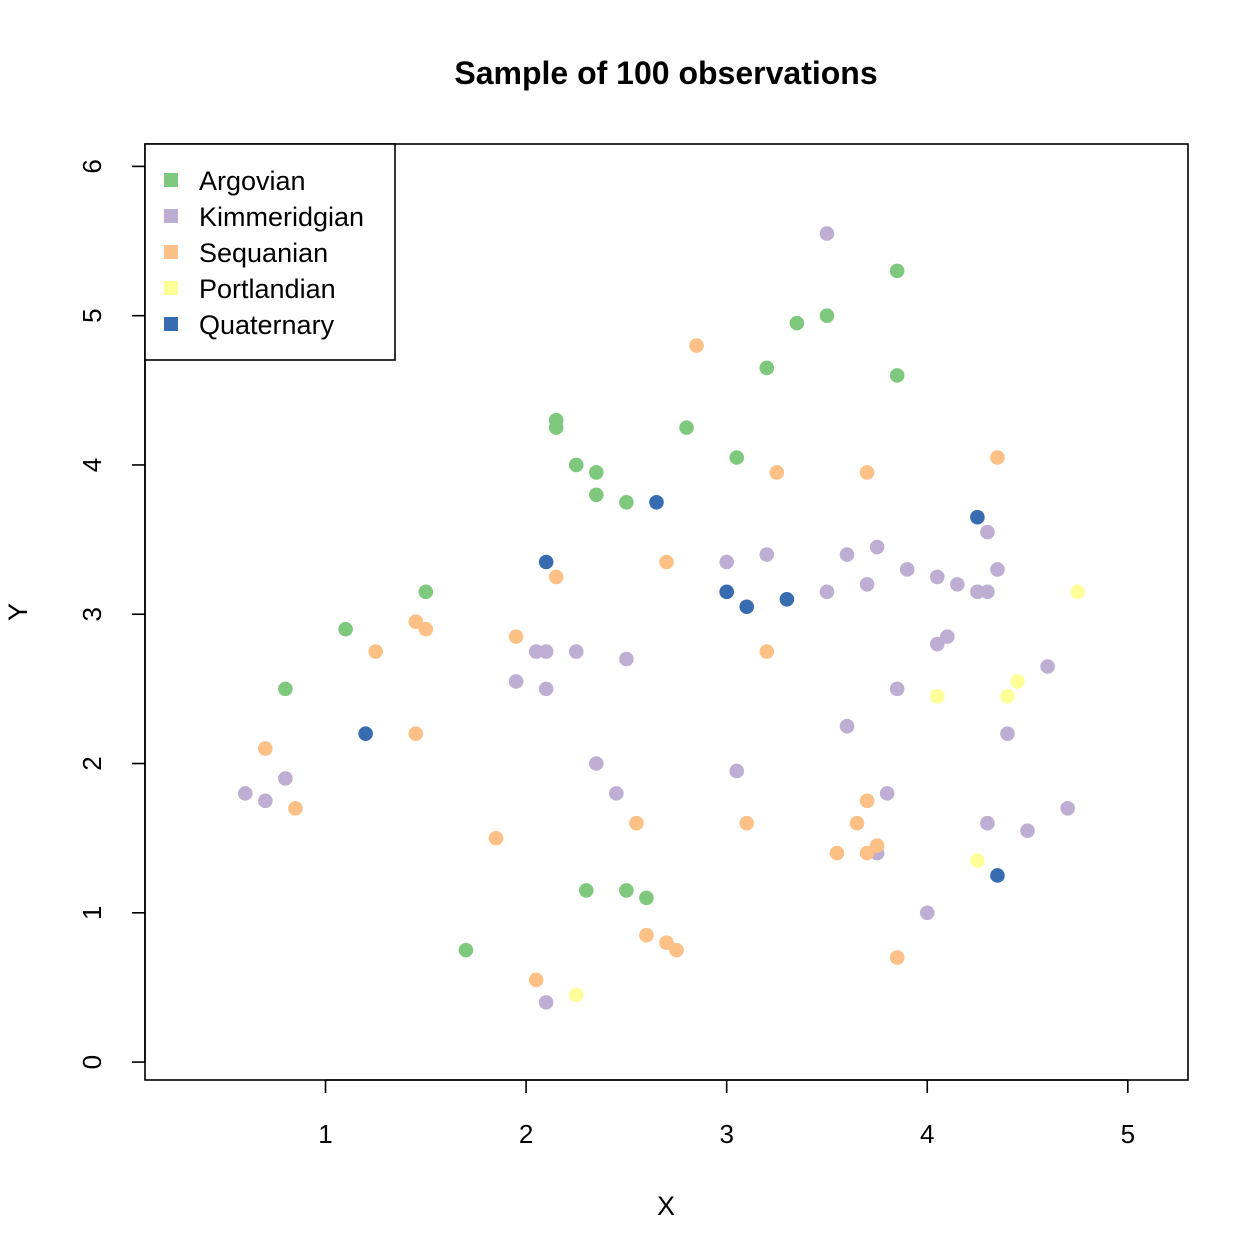 The height and width of the screenshot is (1260, 1260). What do you see at coordinates (171, 180) in the screenshot?
I see `legend-swatch-argovian` at bounding box center [171, 180].